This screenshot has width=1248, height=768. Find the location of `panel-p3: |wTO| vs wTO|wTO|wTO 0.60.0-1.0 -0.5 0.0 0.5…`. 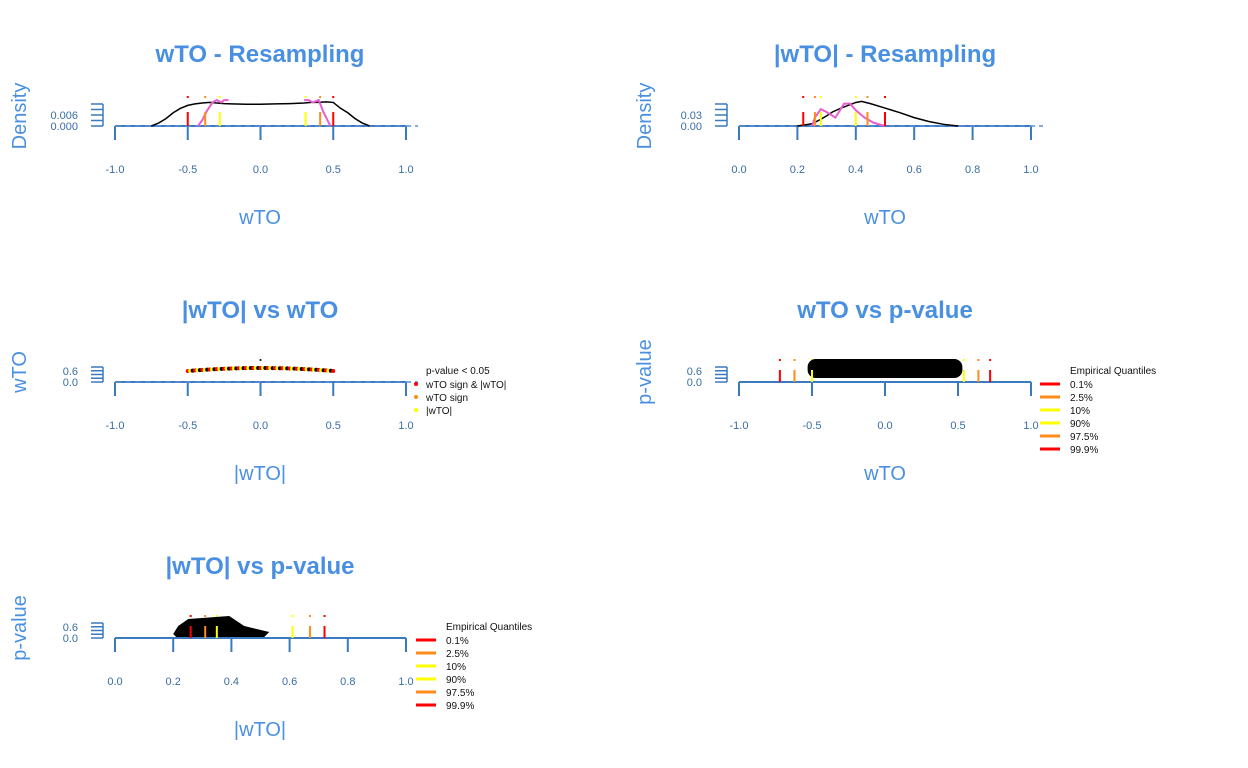

panel-p3: |wTO| vs wTO|wTO|wTO 0.60.0-1.0 -0.5 0.0 0.5… is located at coordinates (257, 391).